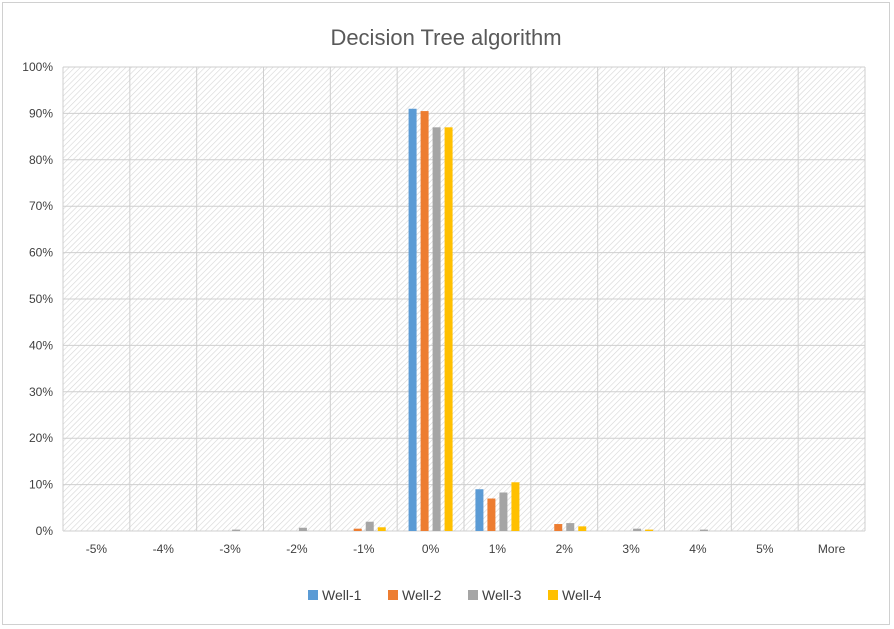 The width and height of the screenshot is (894, 629). I want to click on x-tick-label: 4%, so click(698, 549).